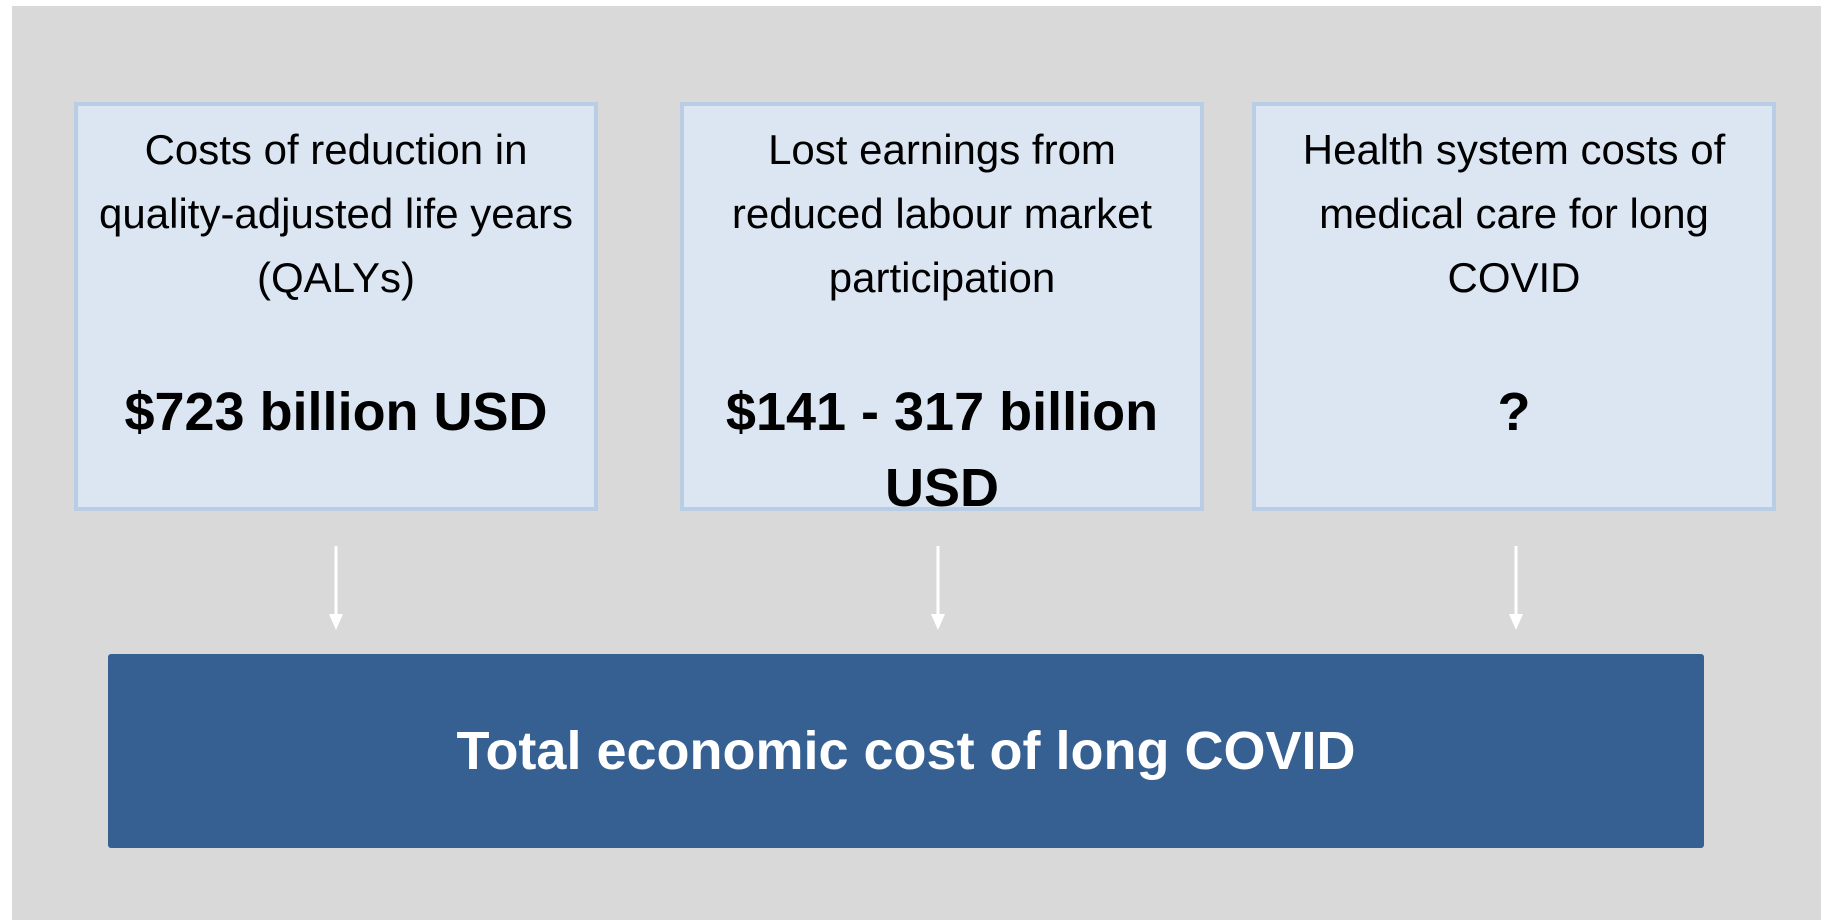  I want to click on total-label: Total economic cost of long COVID, so click(906, 751).